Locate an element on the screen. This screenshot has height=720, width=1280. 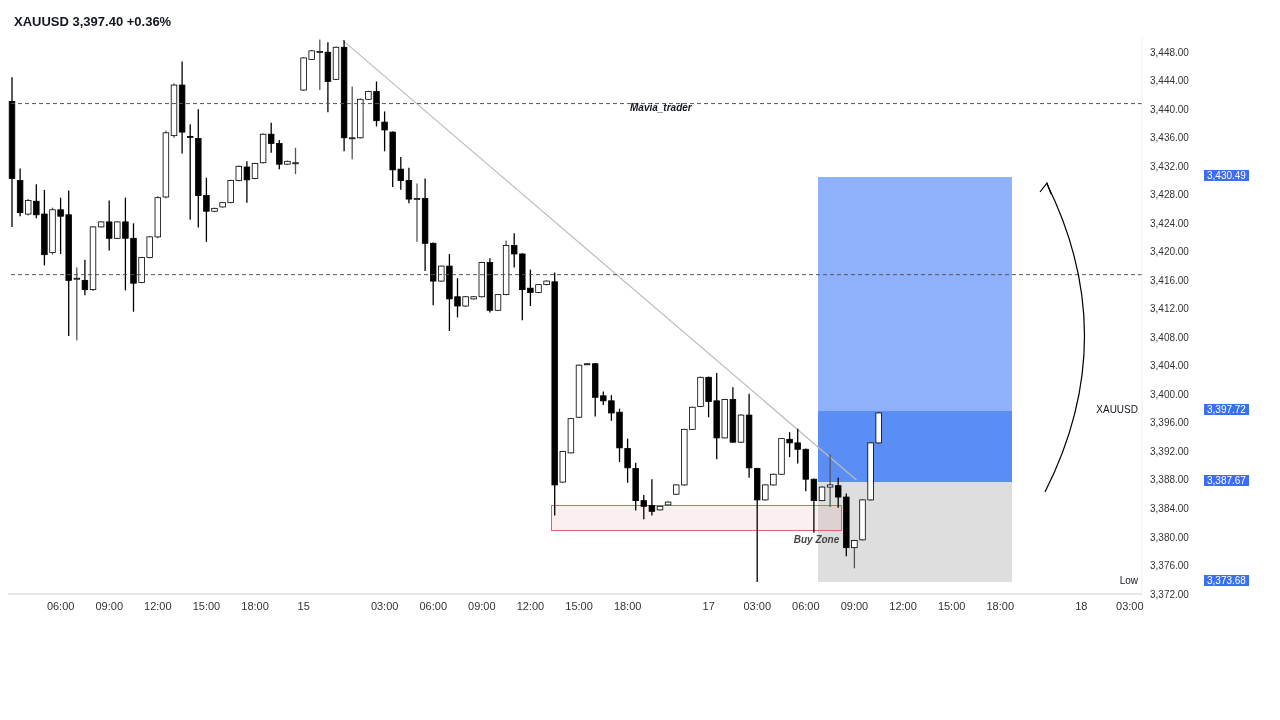
y-tick-label: 3,404.00 is located at coordinates (1170, 366).